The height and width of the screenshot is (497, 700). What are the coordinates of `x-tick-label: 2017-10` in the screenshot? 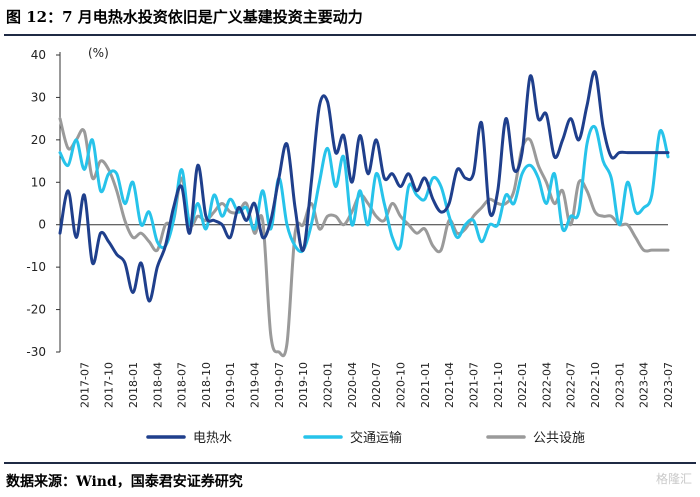 It's located at (109, 385).